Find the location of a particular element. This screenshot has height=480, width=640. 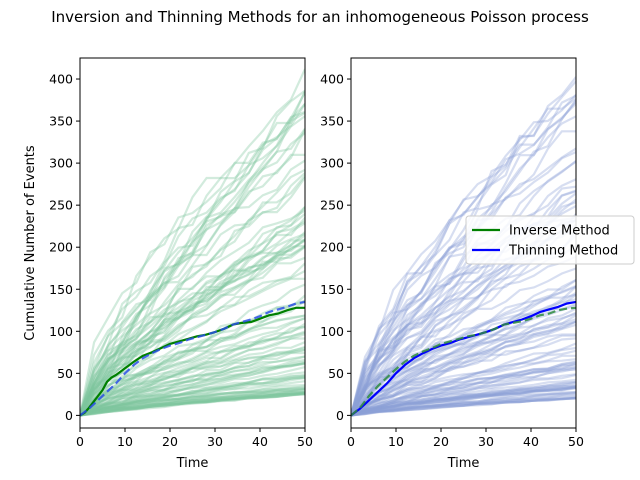

series-line-thinning-method is located at coordinates (192, 358).